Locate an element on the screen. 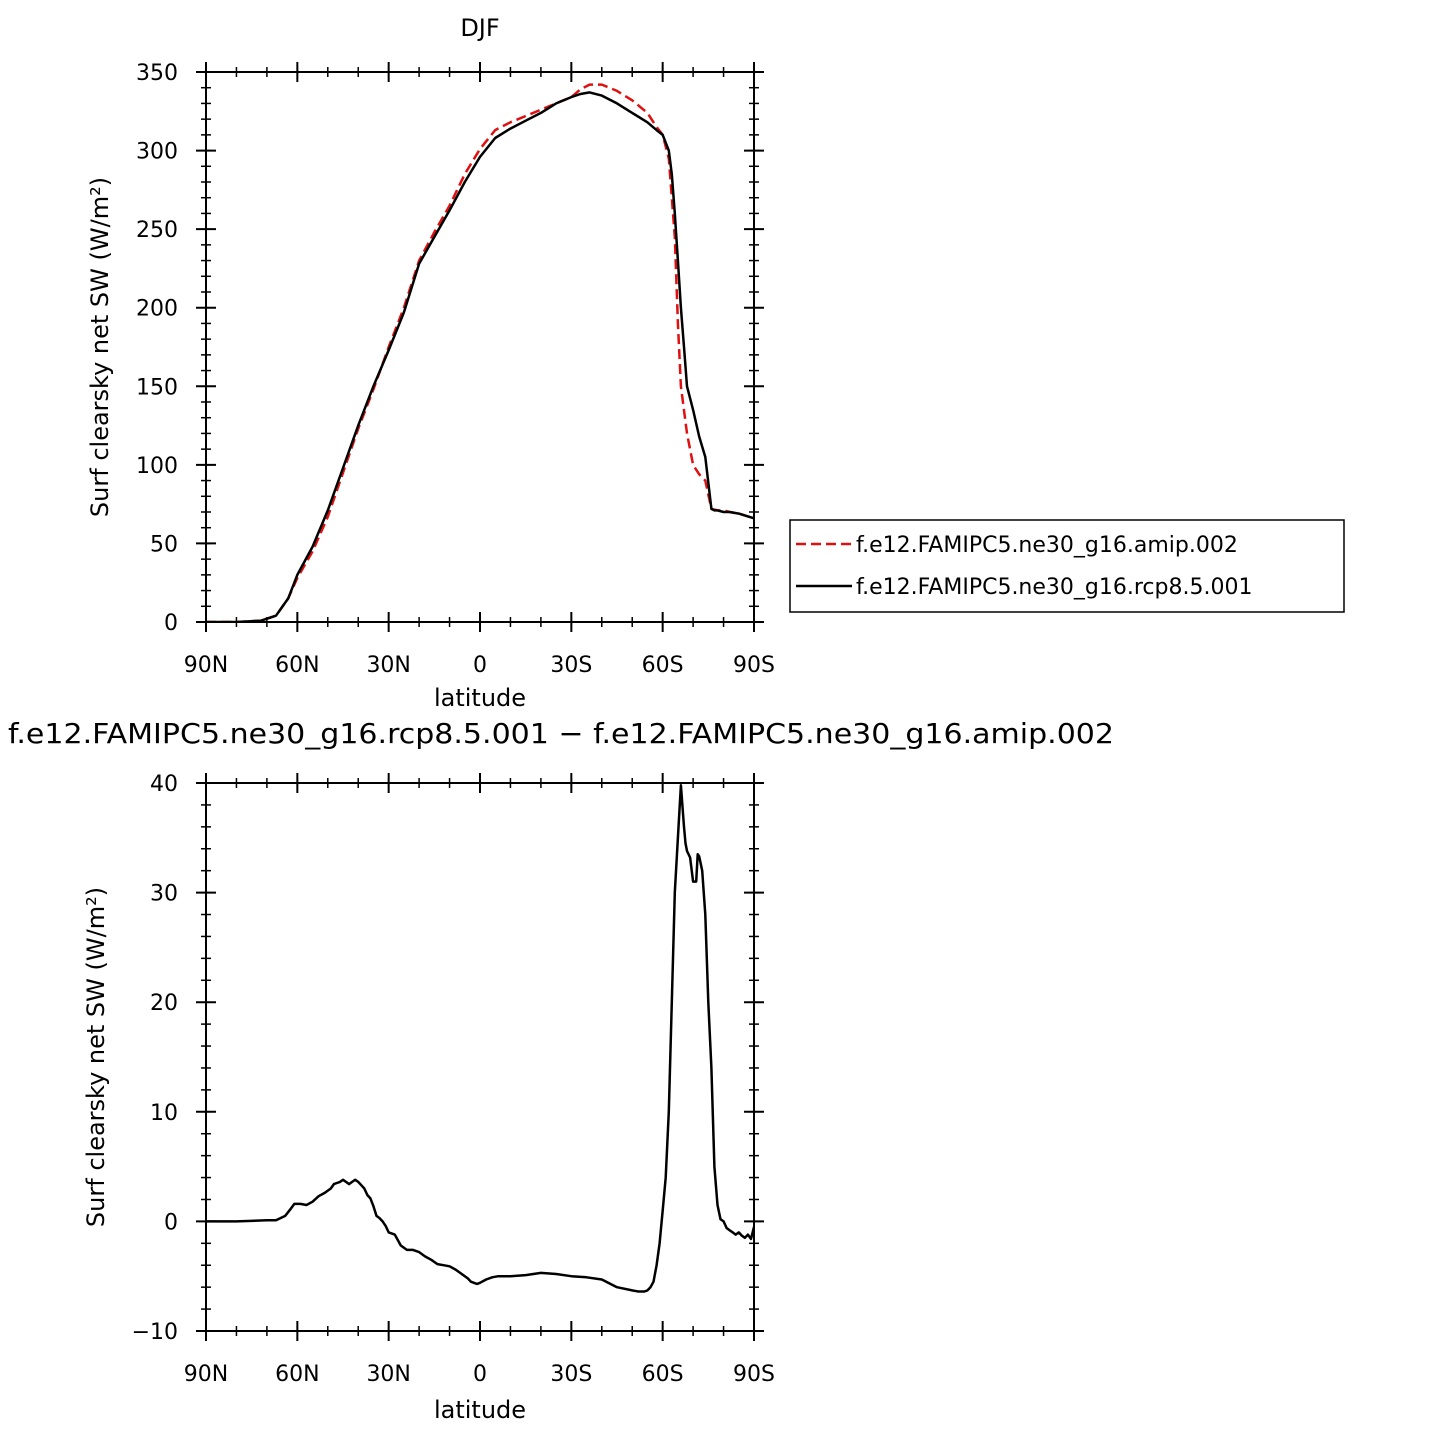 This screenshot has width=1430, height=1430. chart-bottom-x-tick-labels: 90N 60N 30N 0 30S 60S 90S is located at coordinates (479, 1374).